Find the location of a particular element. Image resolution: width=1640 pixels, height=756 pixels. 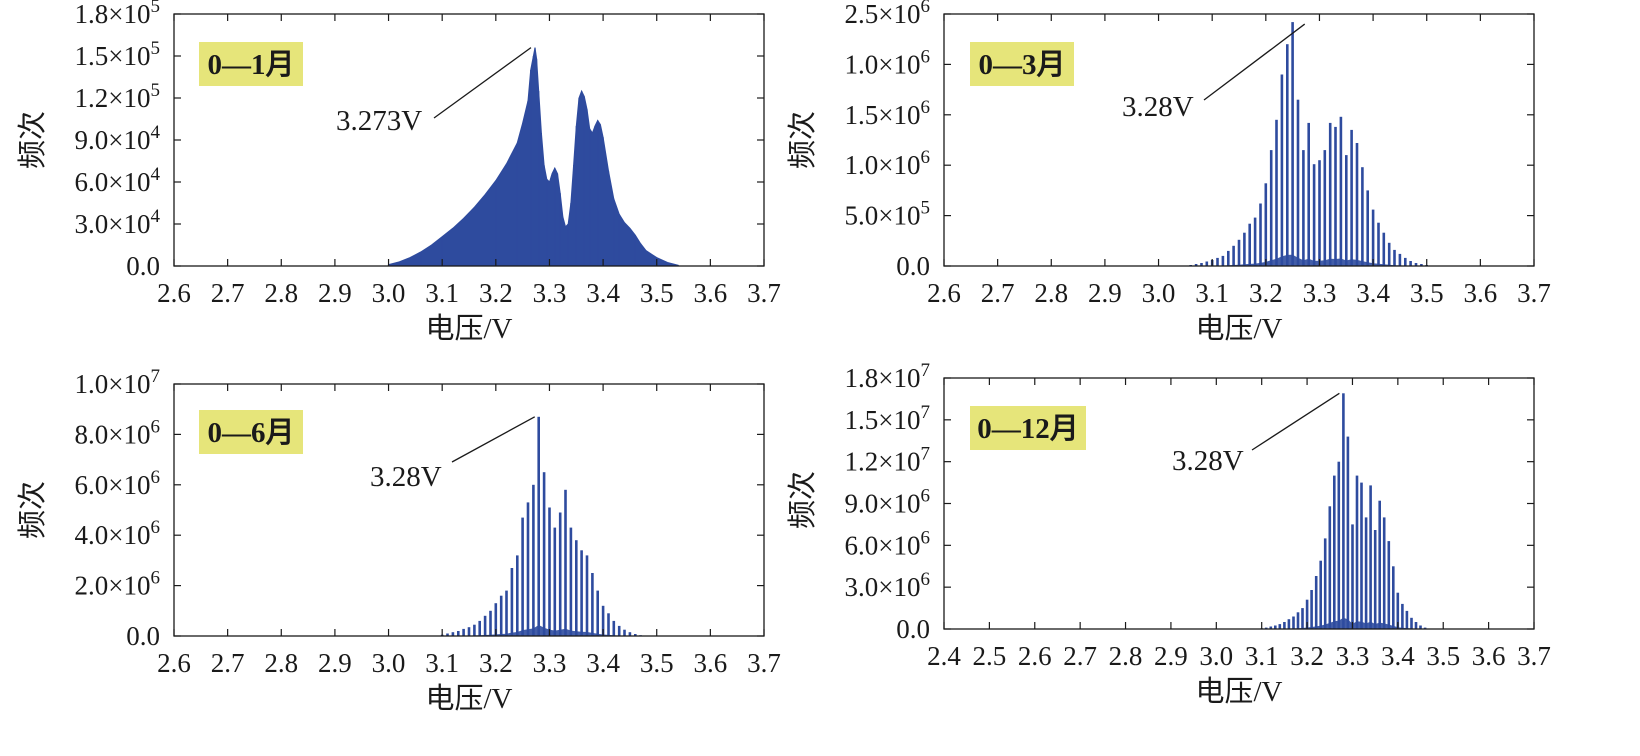

annotation-label: 3.273V is located at coordinates (379, 121).